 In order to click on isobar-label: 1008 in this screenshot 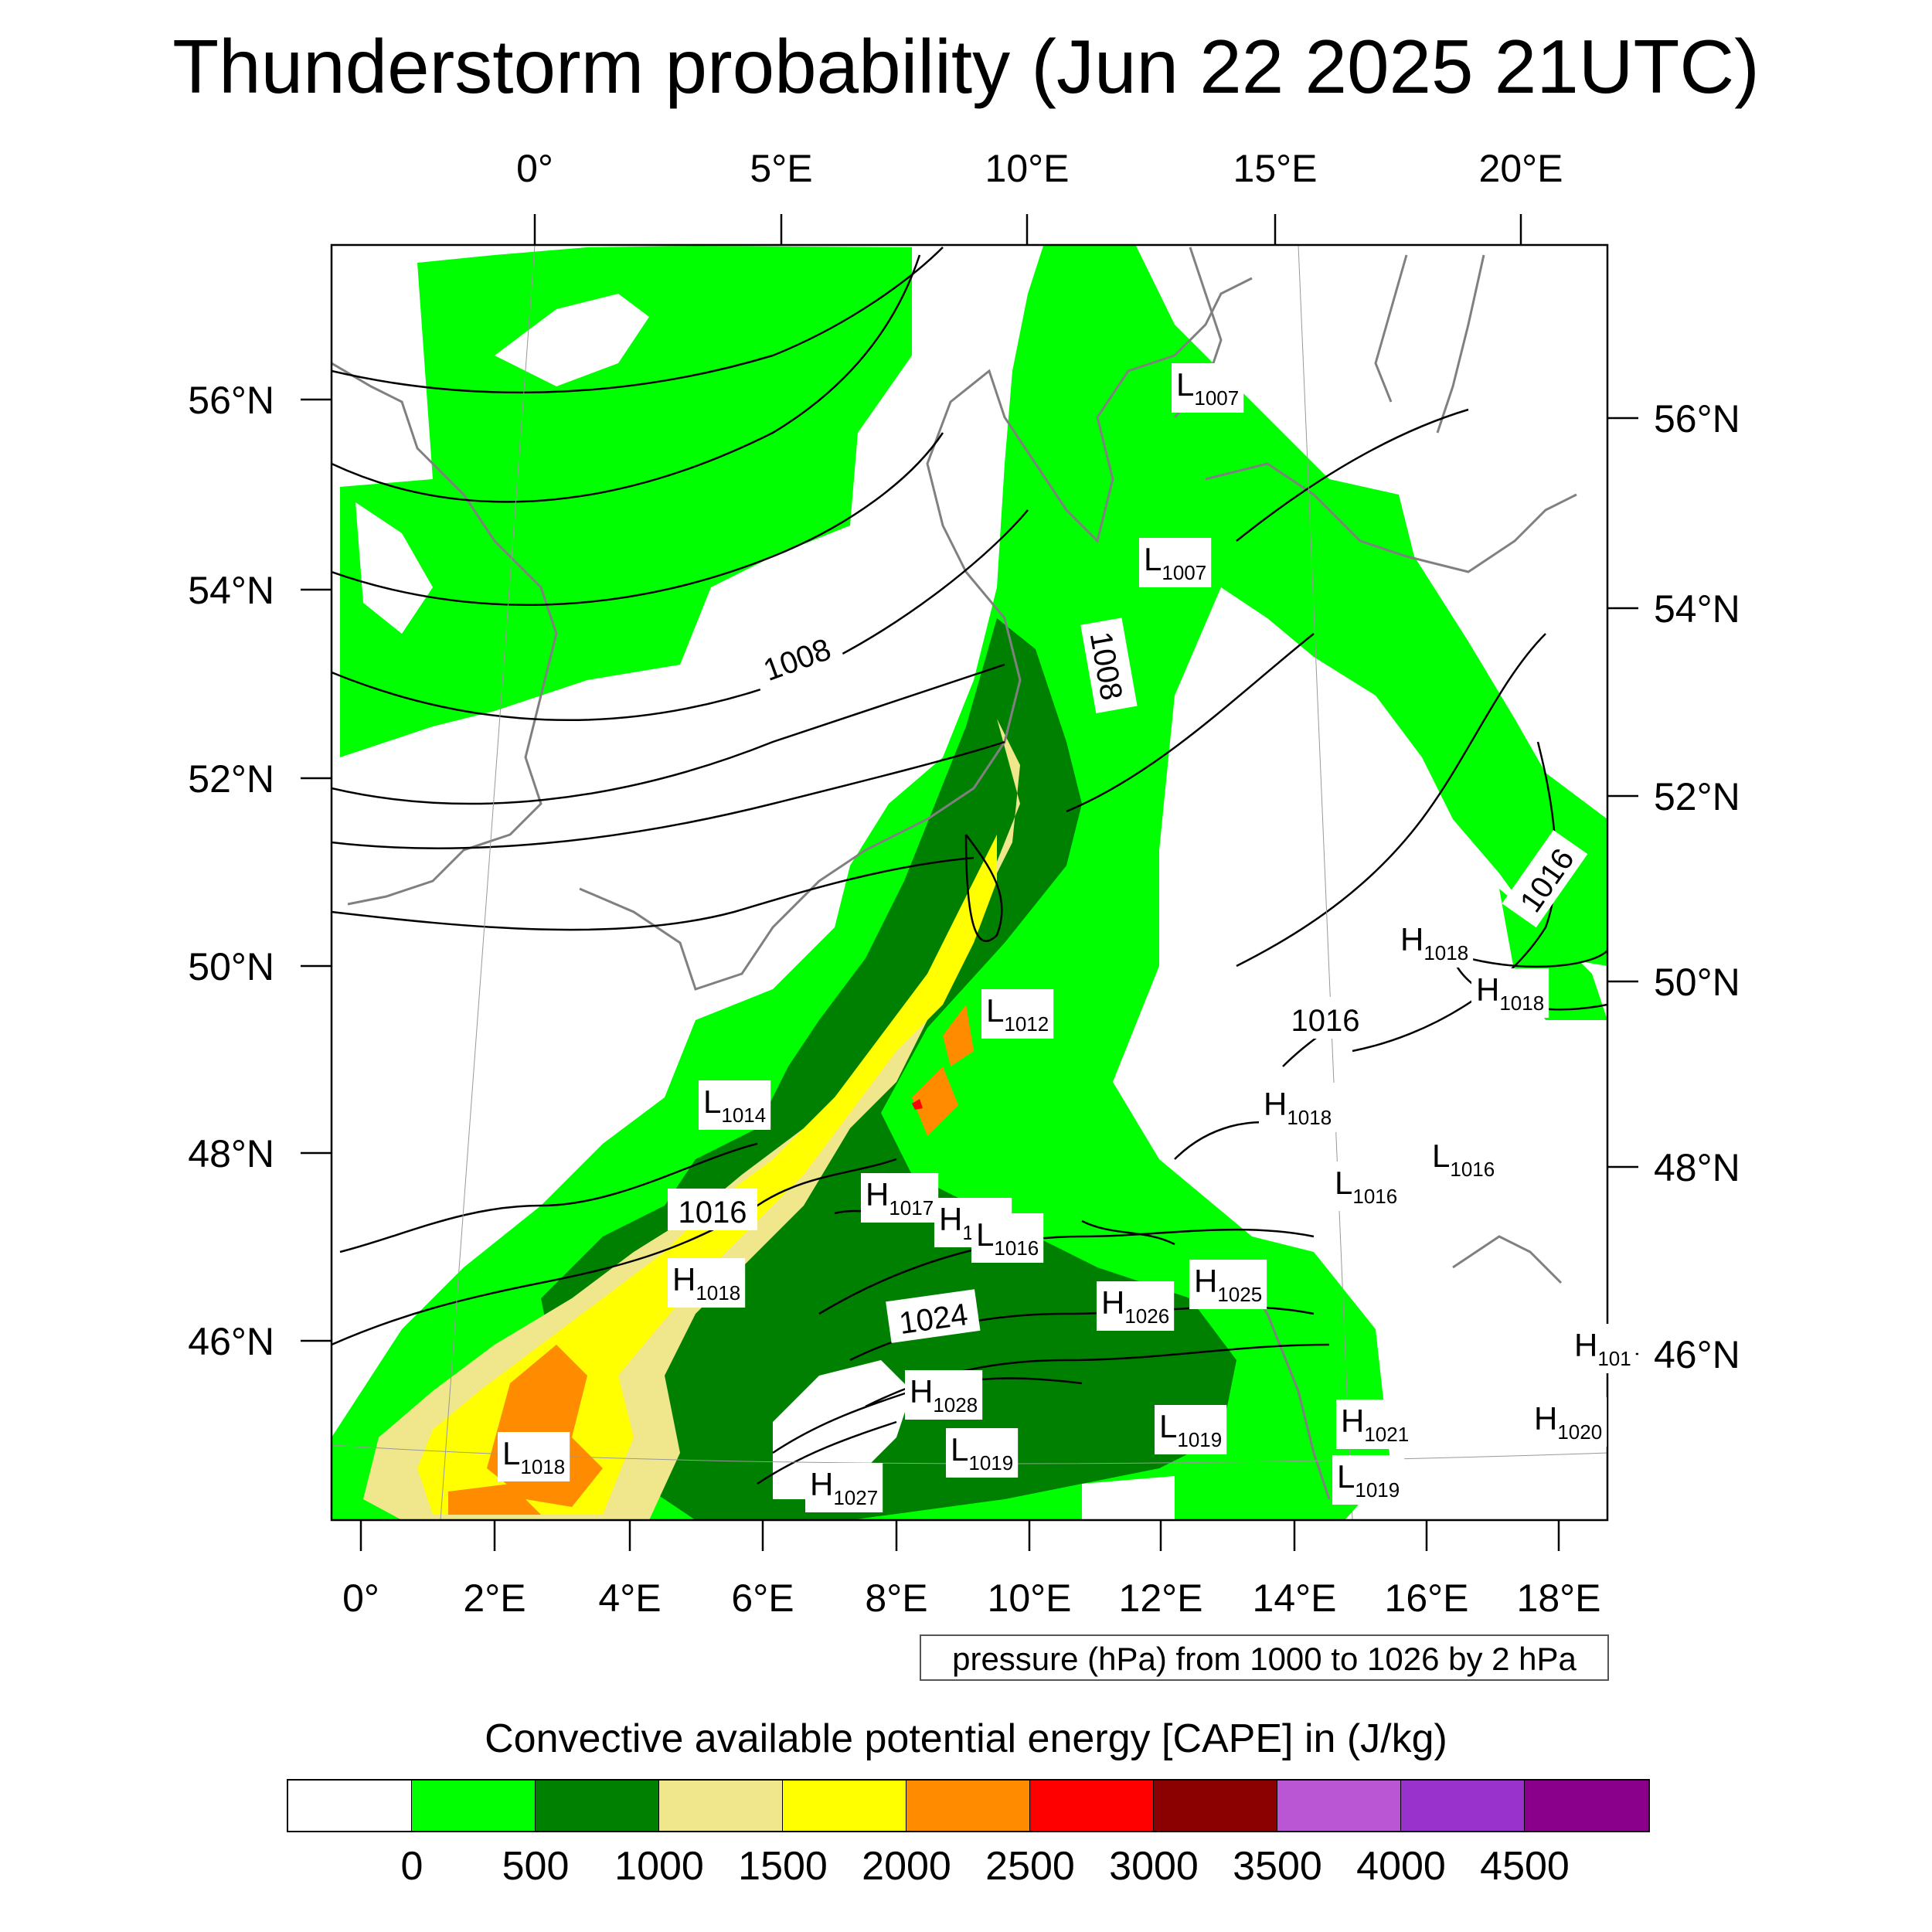, I will do `click(797, 657)`.